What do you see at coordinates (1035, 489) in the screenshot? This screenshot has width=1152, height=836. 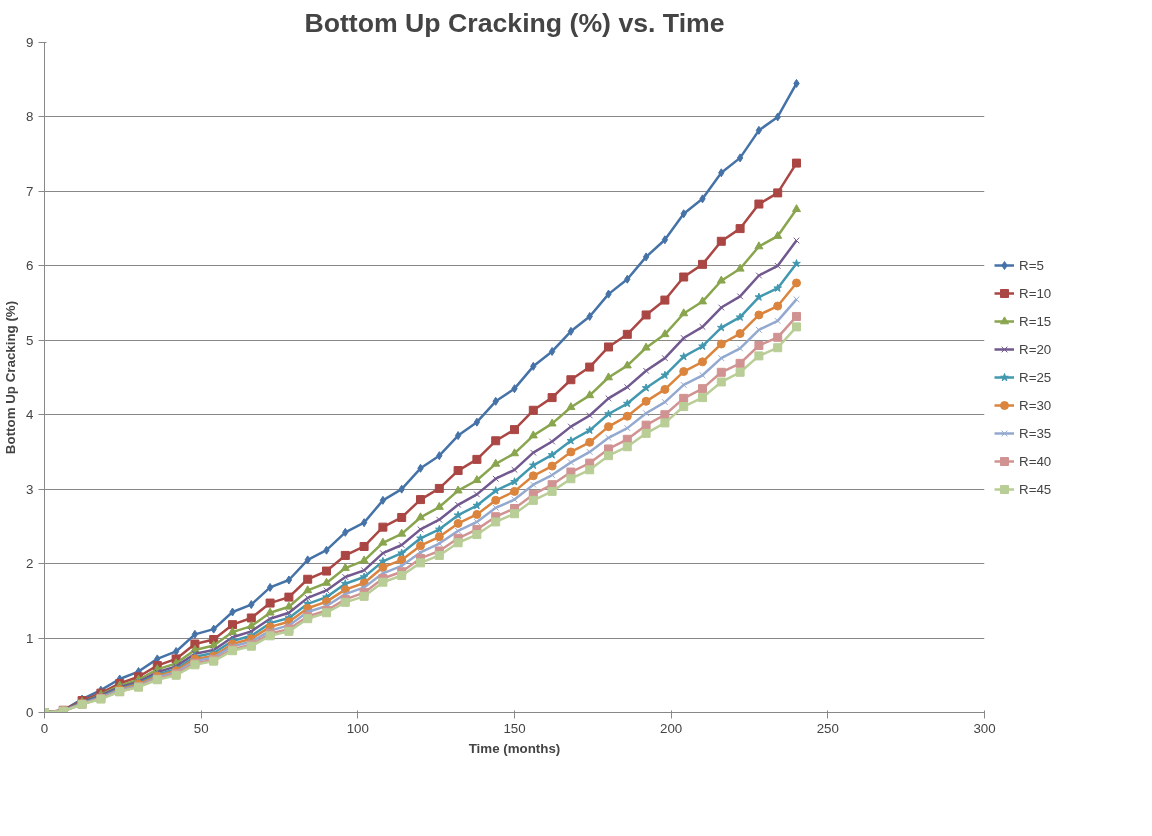 I see `legend-label: R=45` at bounding box center [1035, 489].